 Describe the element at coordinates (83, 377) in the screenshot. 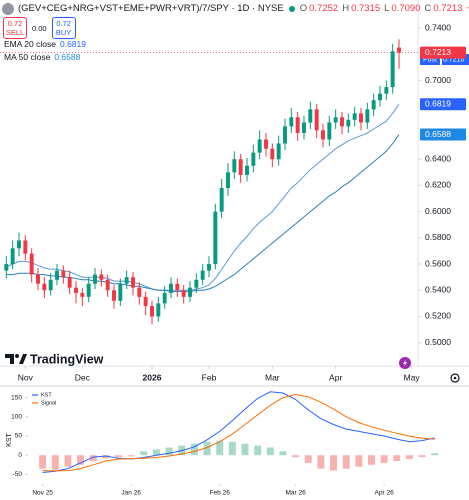

I see `x-tick-label: Dec` at that location.